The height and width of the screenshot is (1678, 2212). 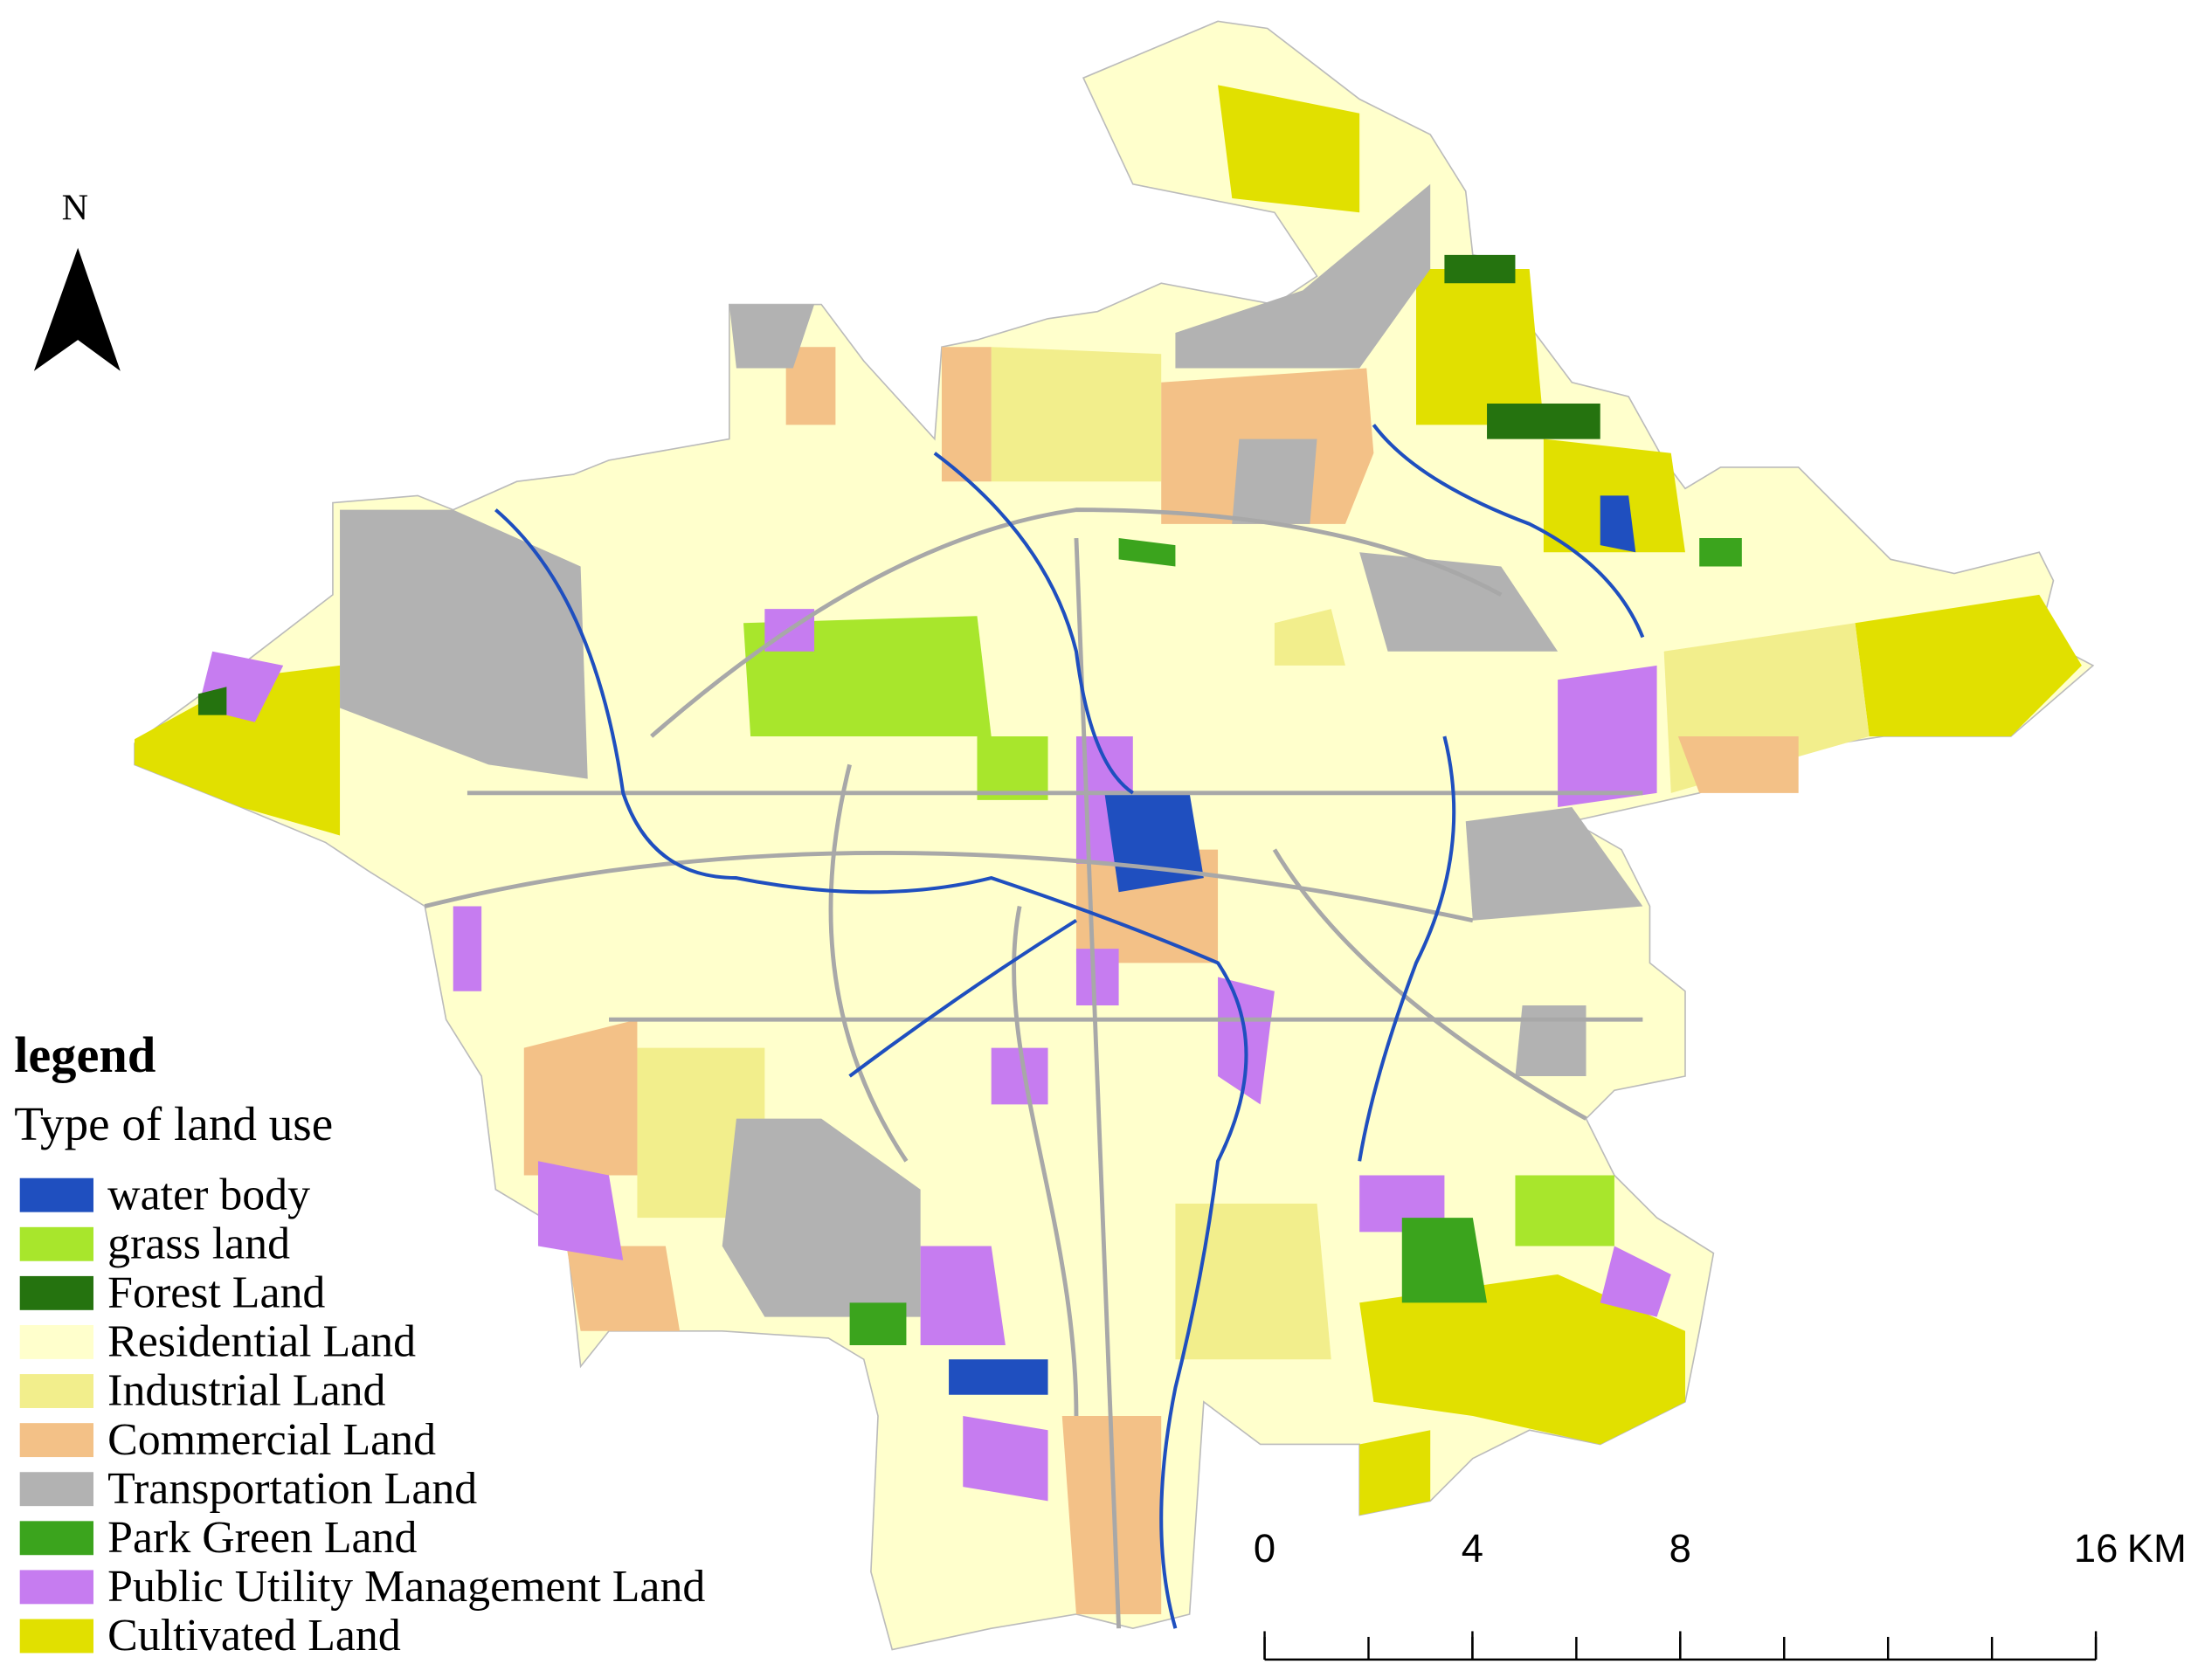 I want to click on legend-label: grass land, so click(x=198, y=1243).